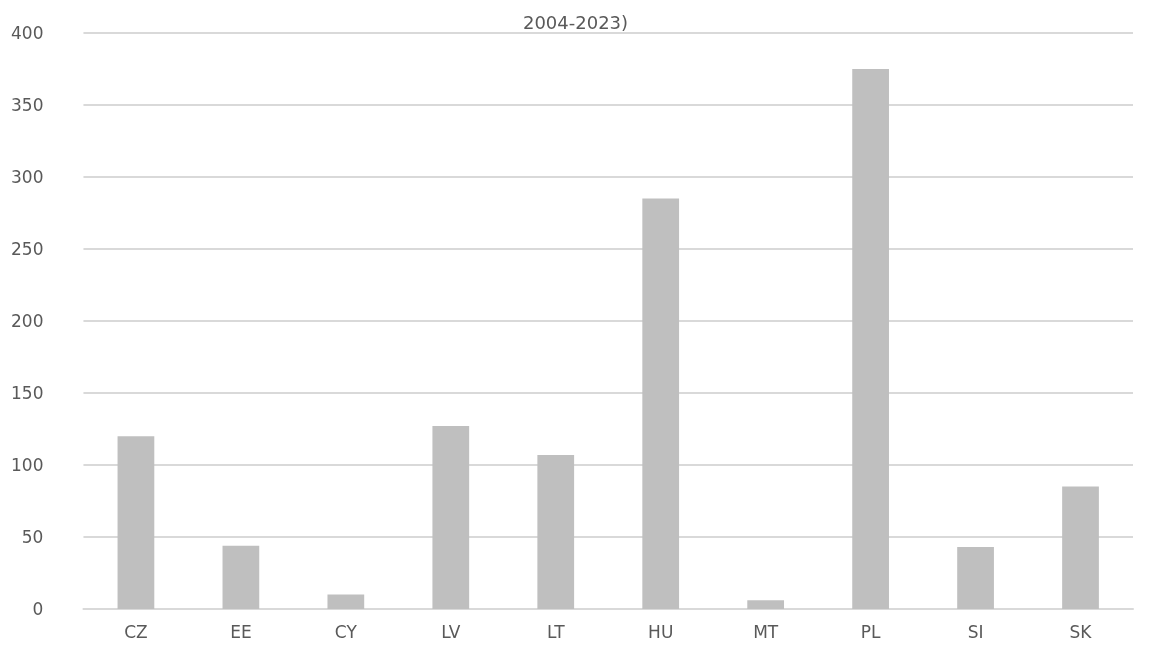 This screenshot has height=661, width=1151. I want to click on y-tick-label: 0, so click(38, 609).